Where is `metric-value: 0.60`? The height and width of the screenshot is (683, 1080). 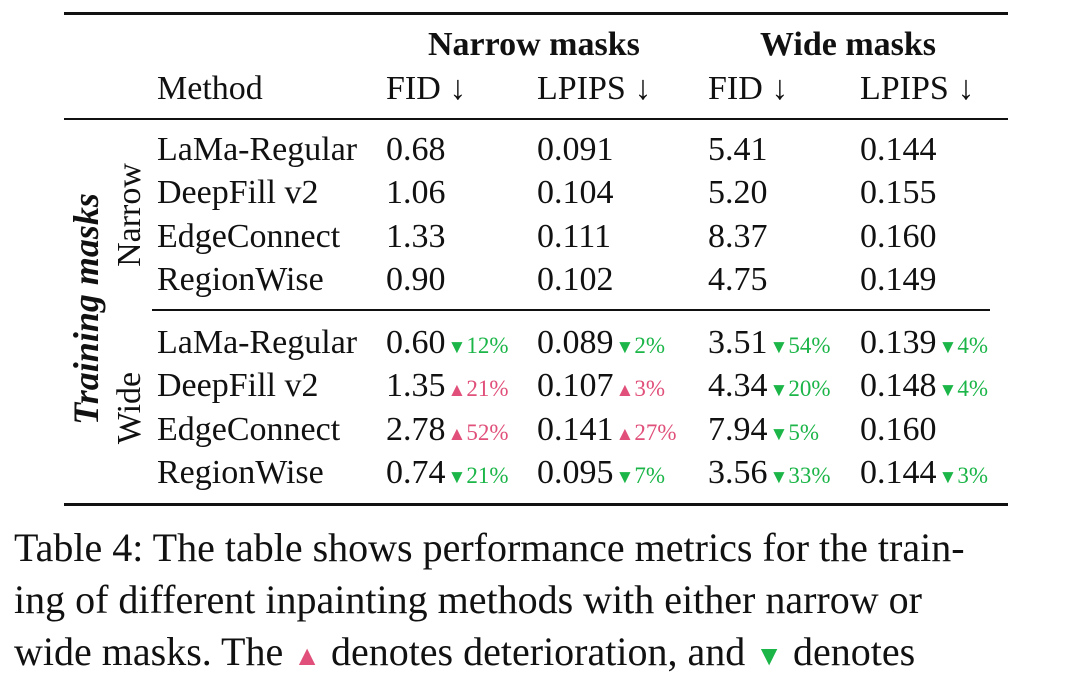 metric-value: 0.60 is located at coordinates (416, 342).